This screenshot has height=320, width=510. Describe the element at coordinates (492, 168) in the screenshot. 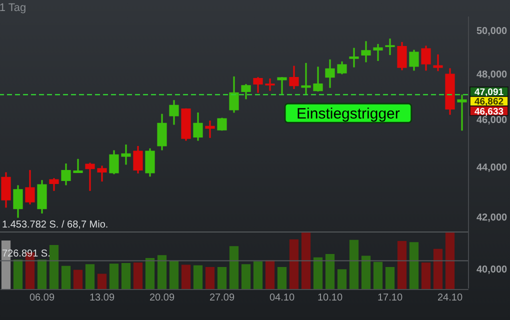

I see `y-tick-label: 44,000` at that location.